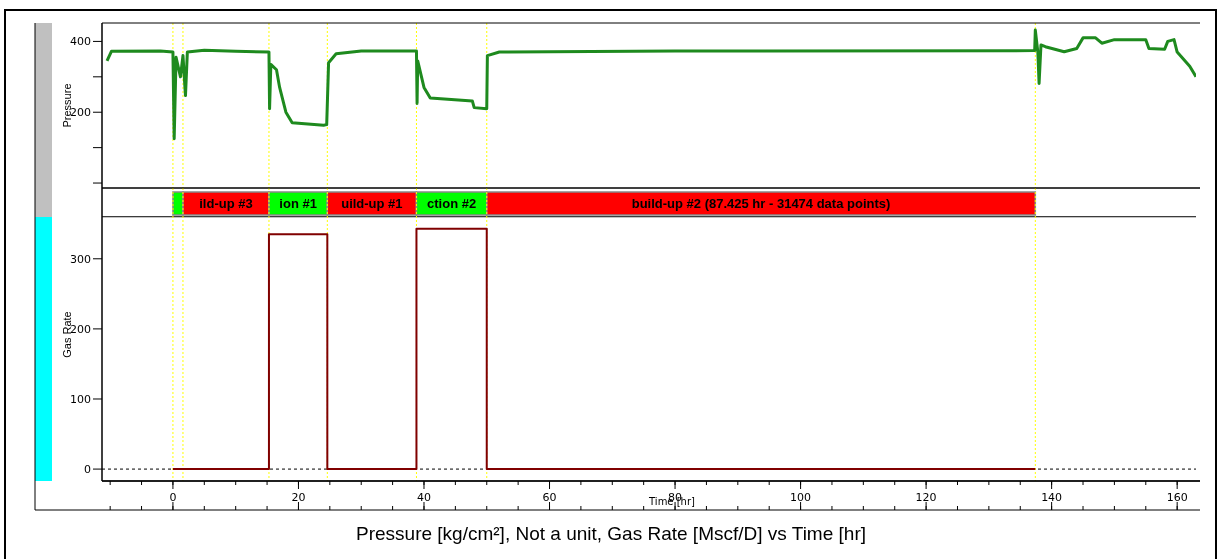  I want to click on band-label: ild-up #3, so click(226, 203).